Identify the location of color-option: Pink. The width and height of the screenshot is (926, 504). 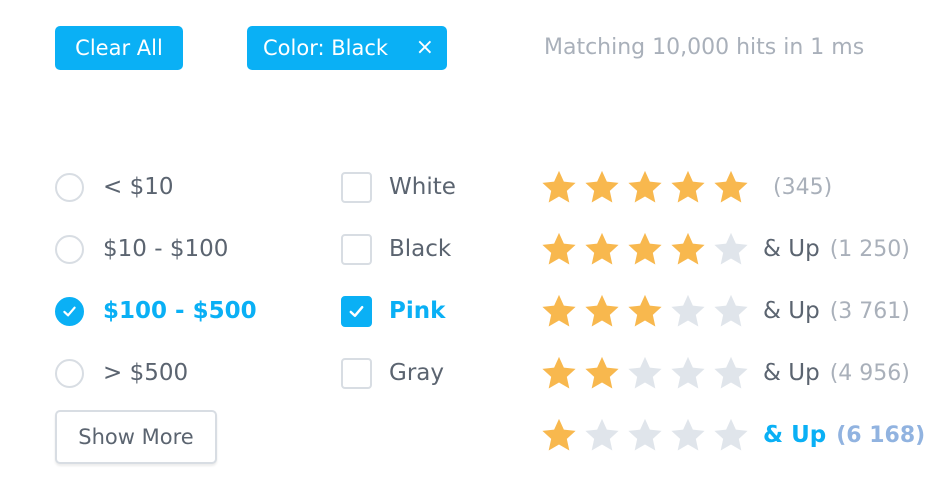
(431, 311).